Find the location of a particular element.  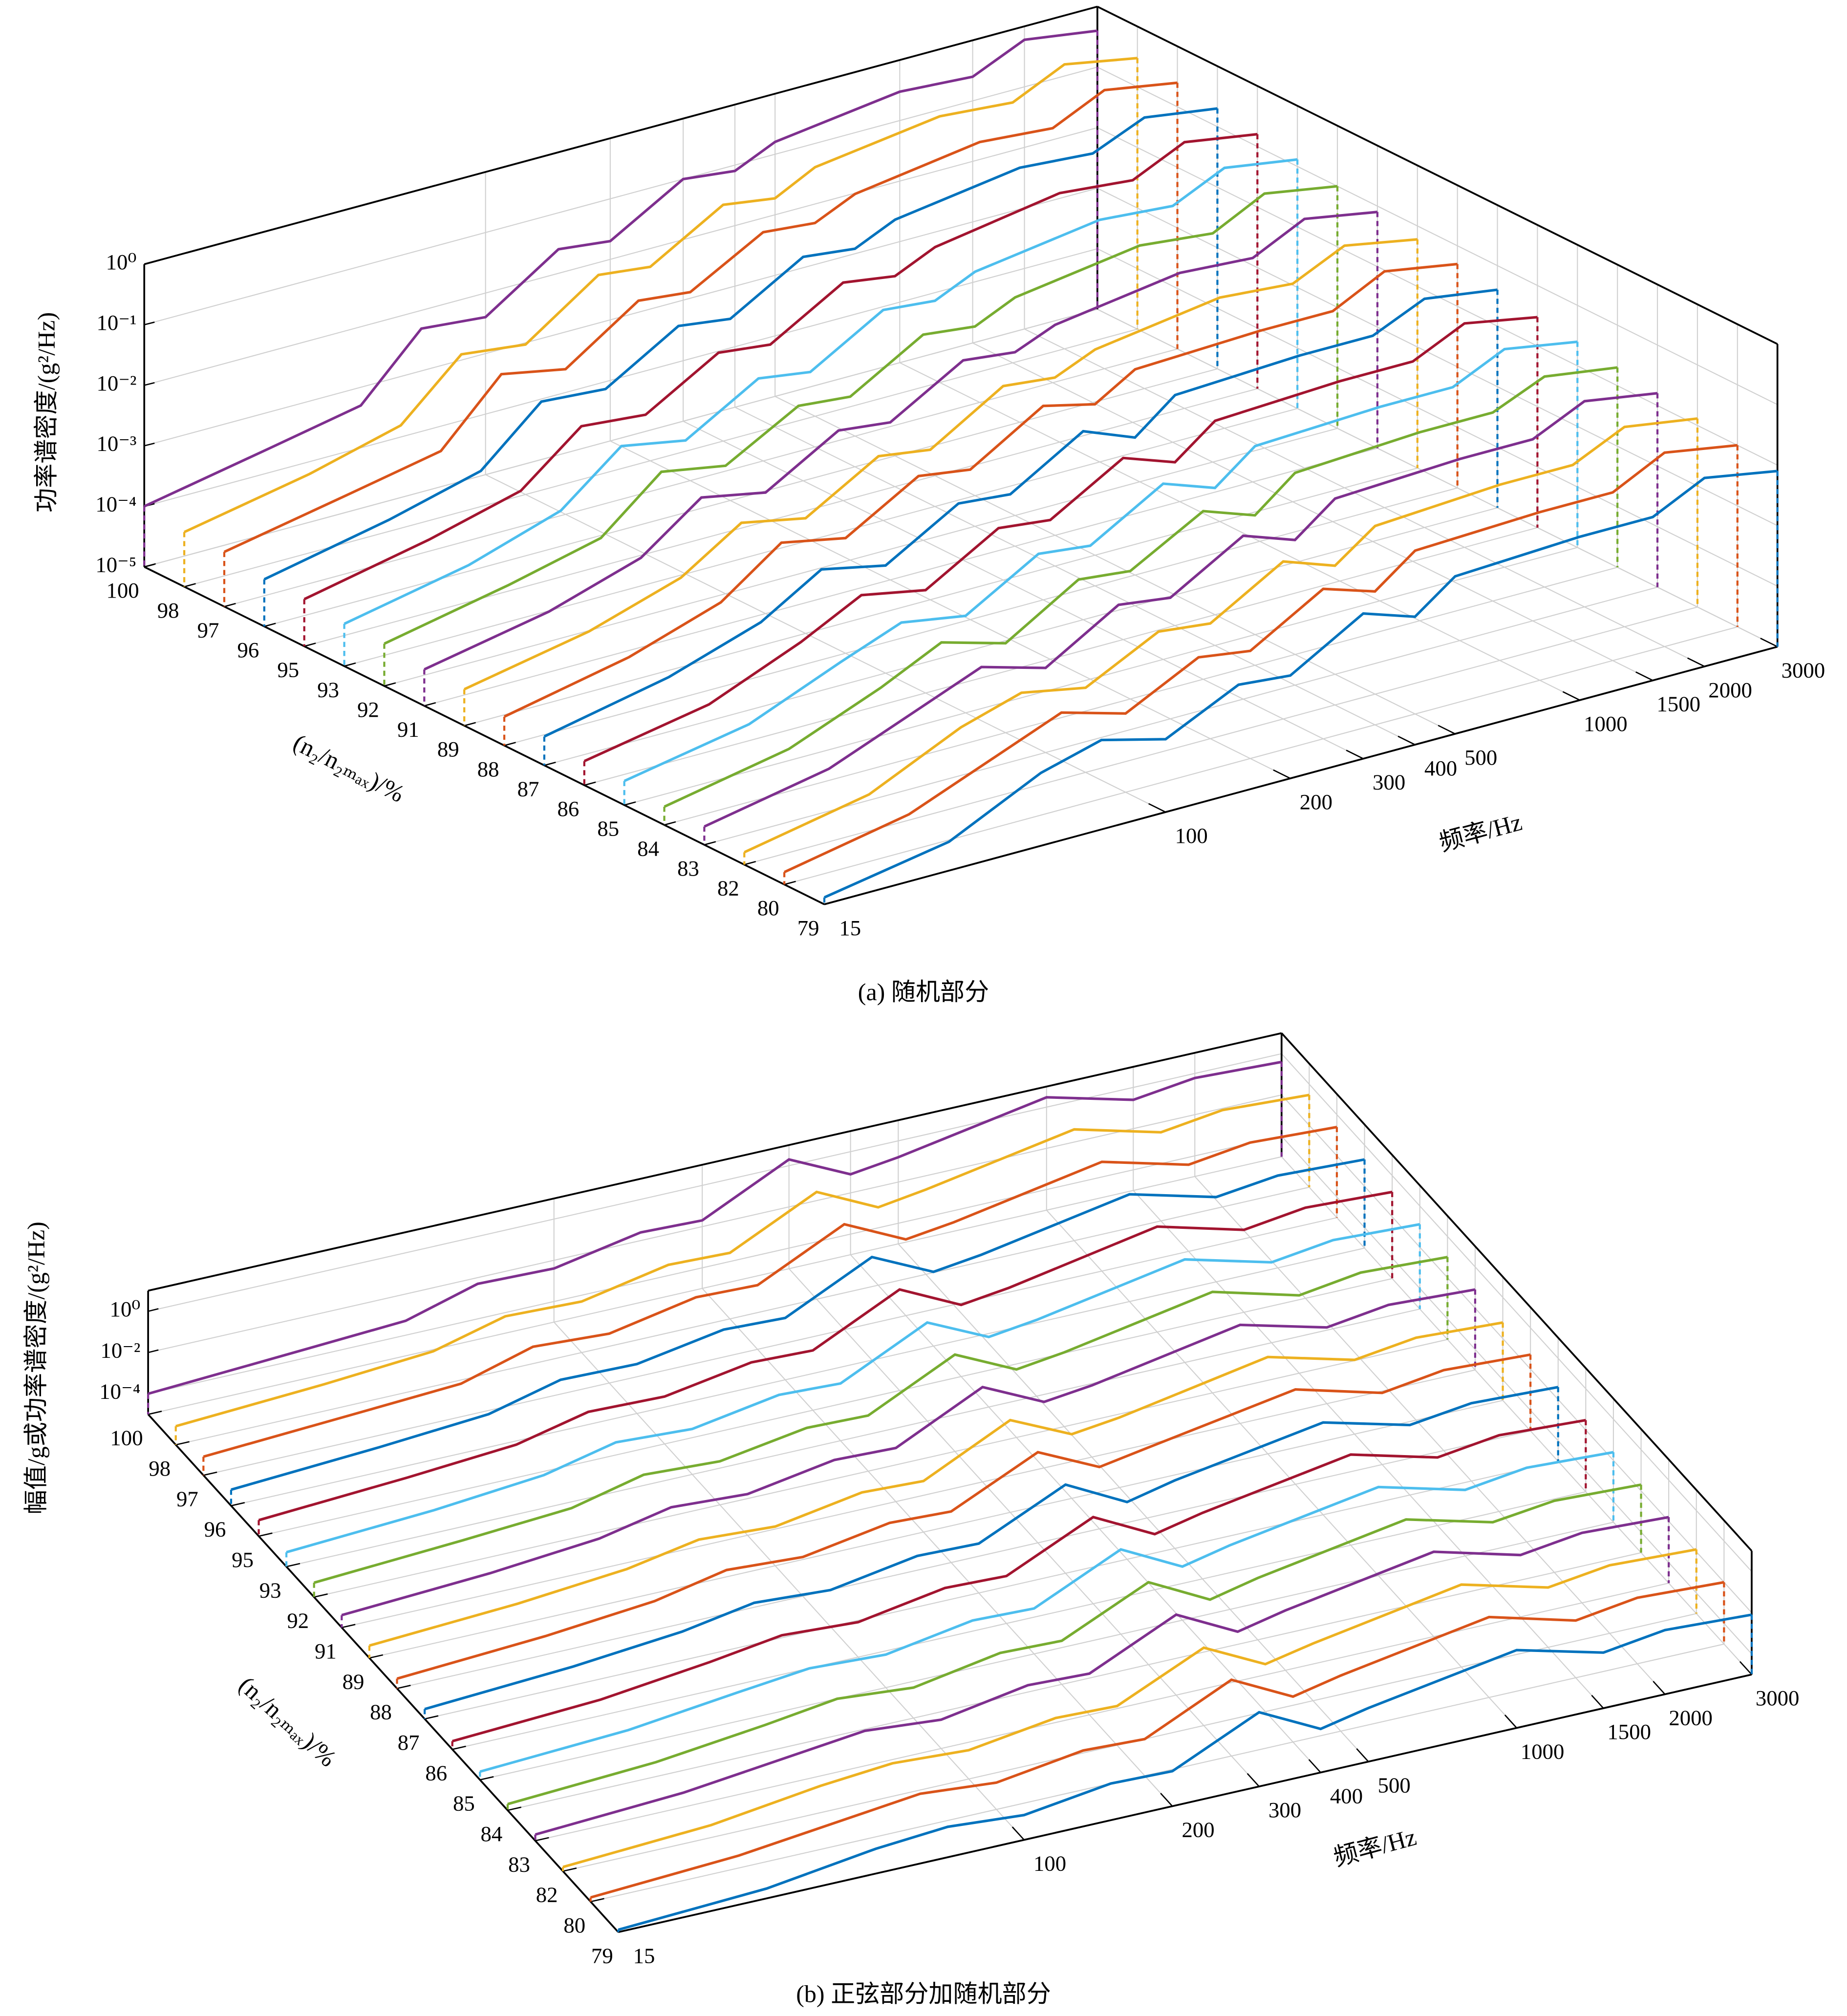

caption: (b) 正弦部分加随机部分 is located at coordinates (923, 1994).